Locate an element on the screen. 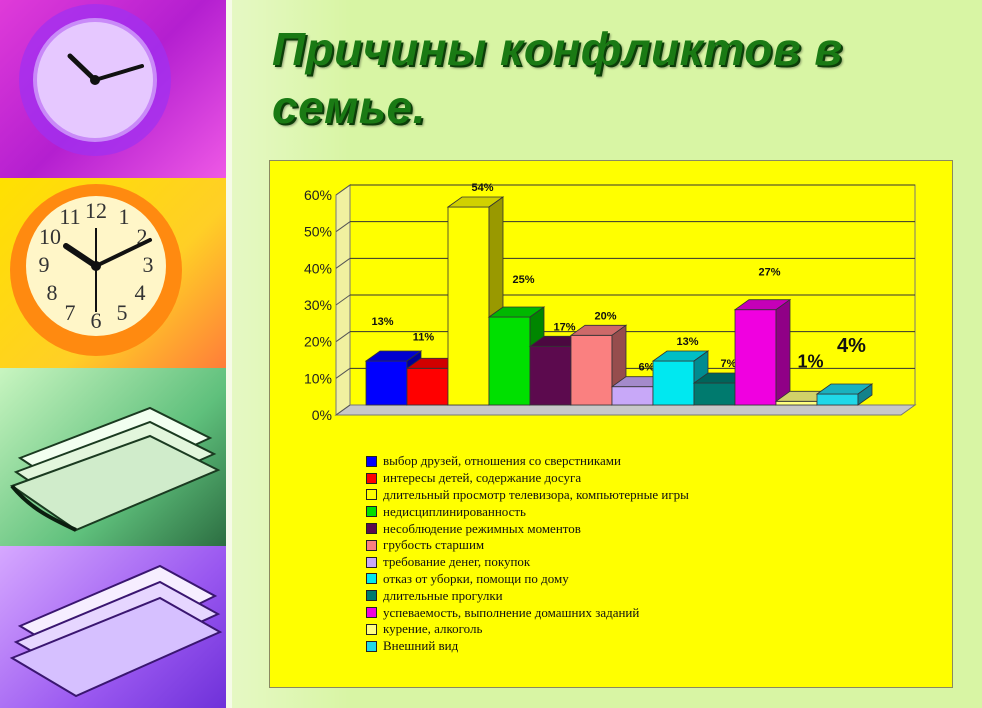  legend-label: курение, алкоголь is located at coordinates (433, 629).